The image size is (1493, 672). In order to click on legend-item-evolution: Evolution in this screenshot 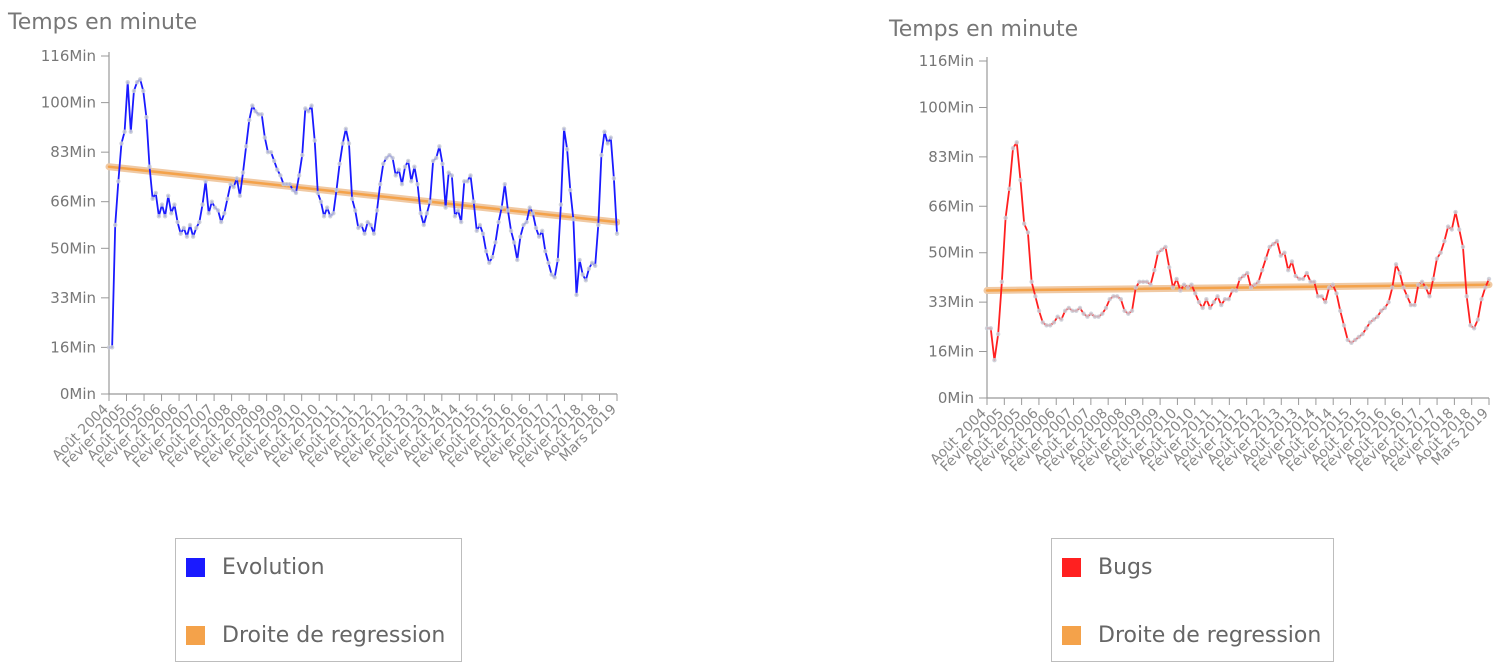, I will do `click(255, 567)`.